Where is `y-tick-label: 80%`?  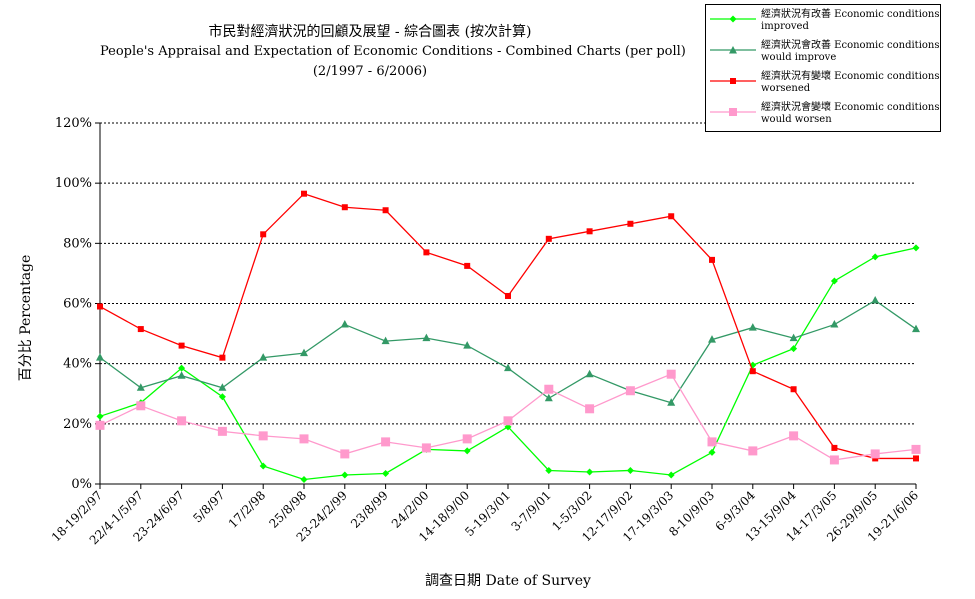
y-tick-label: 80% is located at coordinates (77, 243).